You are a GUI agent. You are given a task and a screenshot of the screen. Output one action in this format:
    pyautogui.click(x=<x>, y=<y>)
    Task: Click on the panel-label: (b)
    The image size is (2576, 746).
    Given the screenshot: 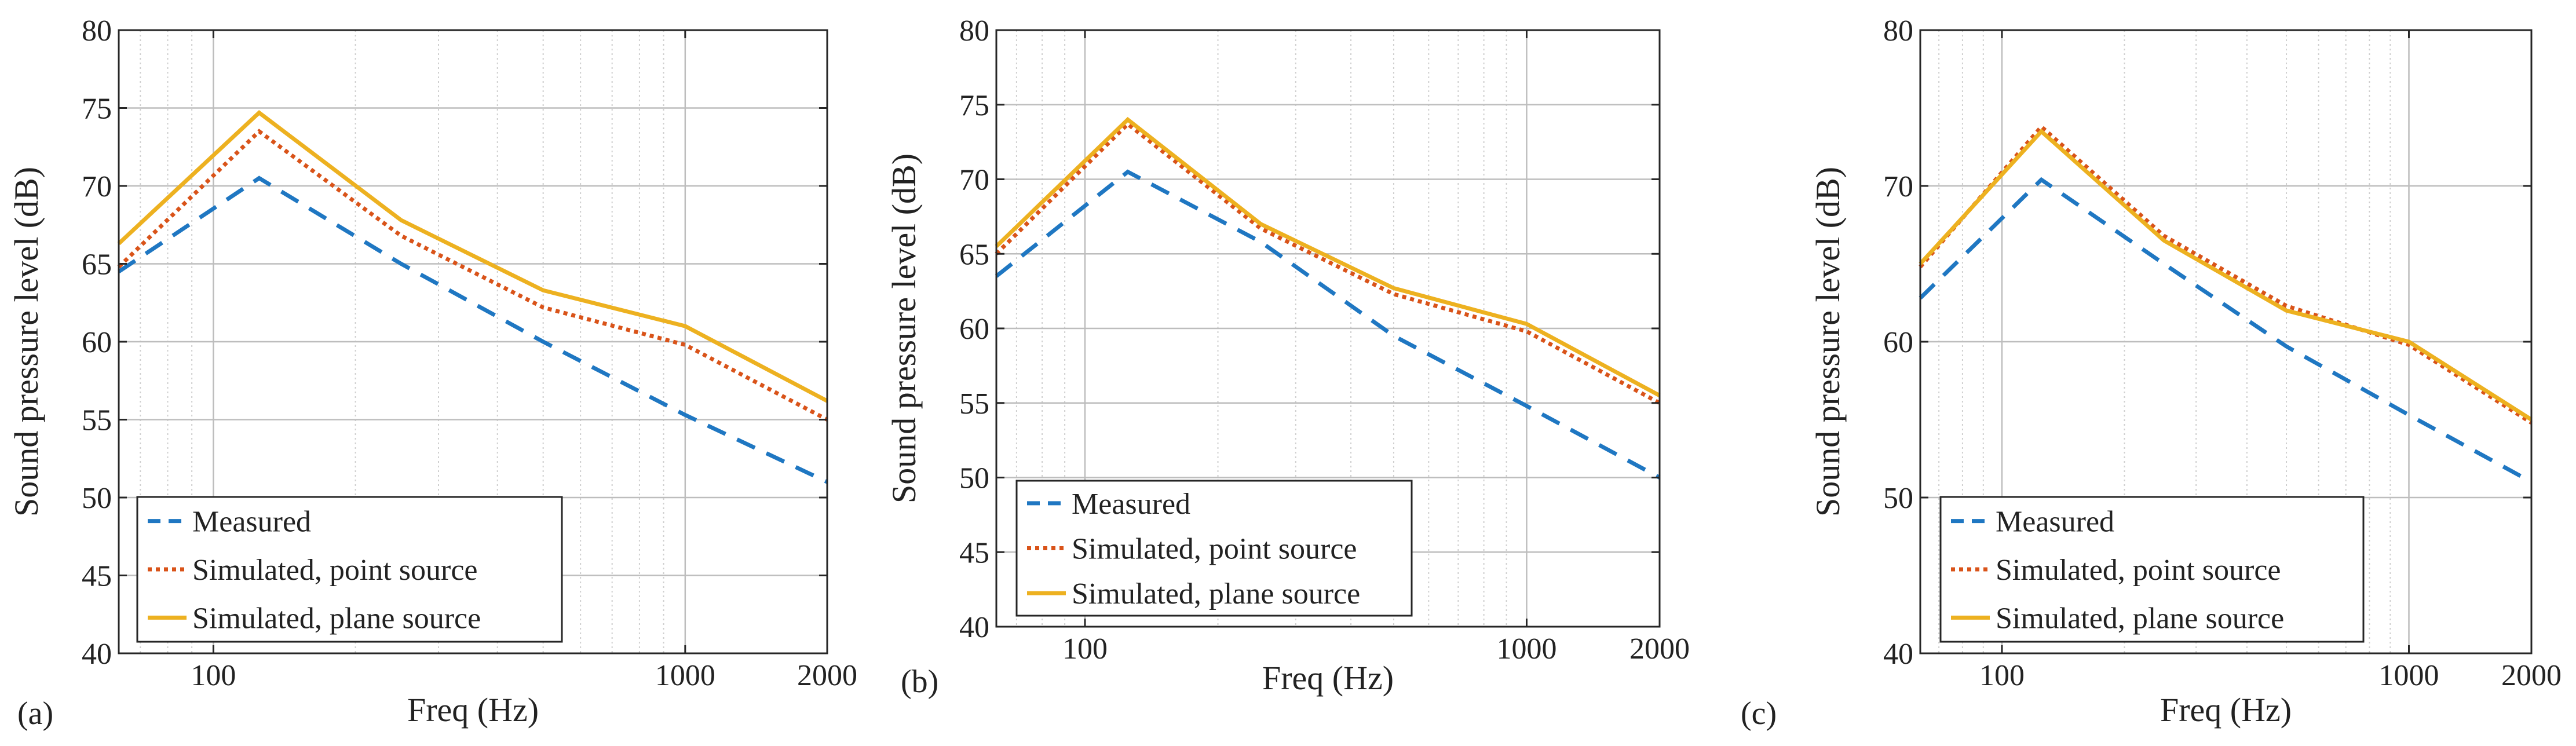 What is the action you would take?
    pyautogui.click(x=919, y=682)
    